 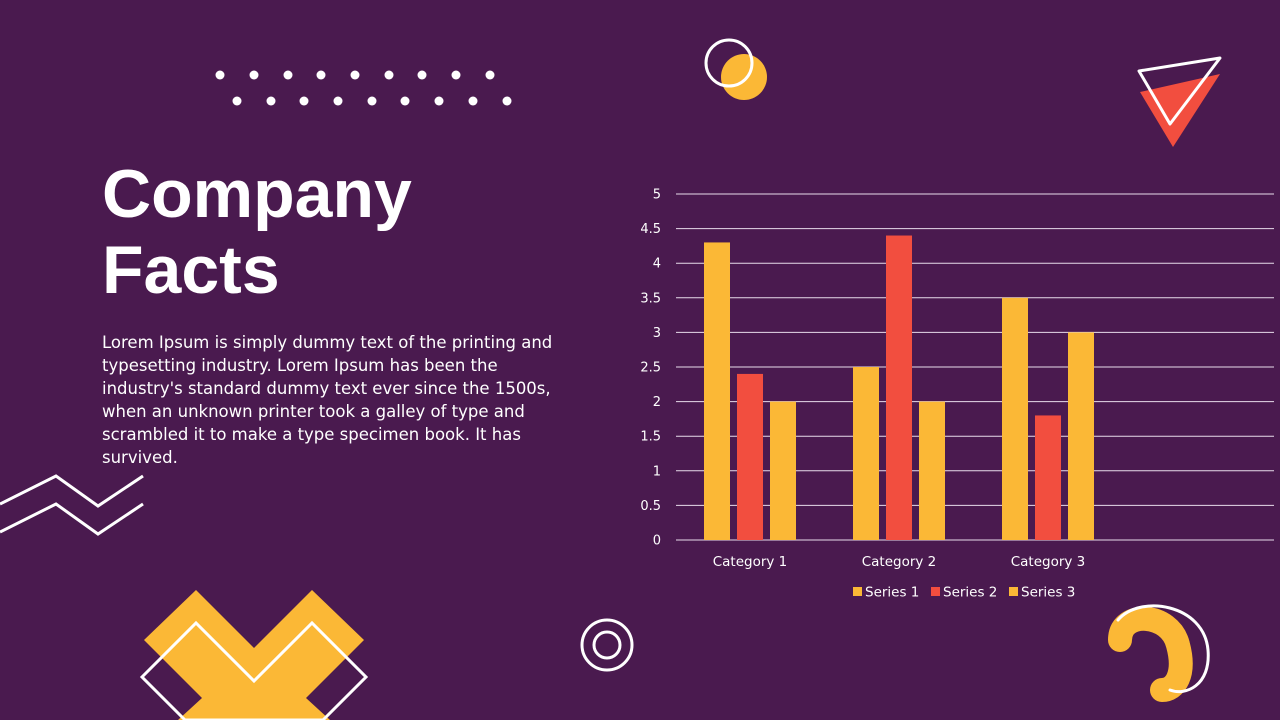 I want to click on y-tick-label: 1.5, so click(x=650, y=437).